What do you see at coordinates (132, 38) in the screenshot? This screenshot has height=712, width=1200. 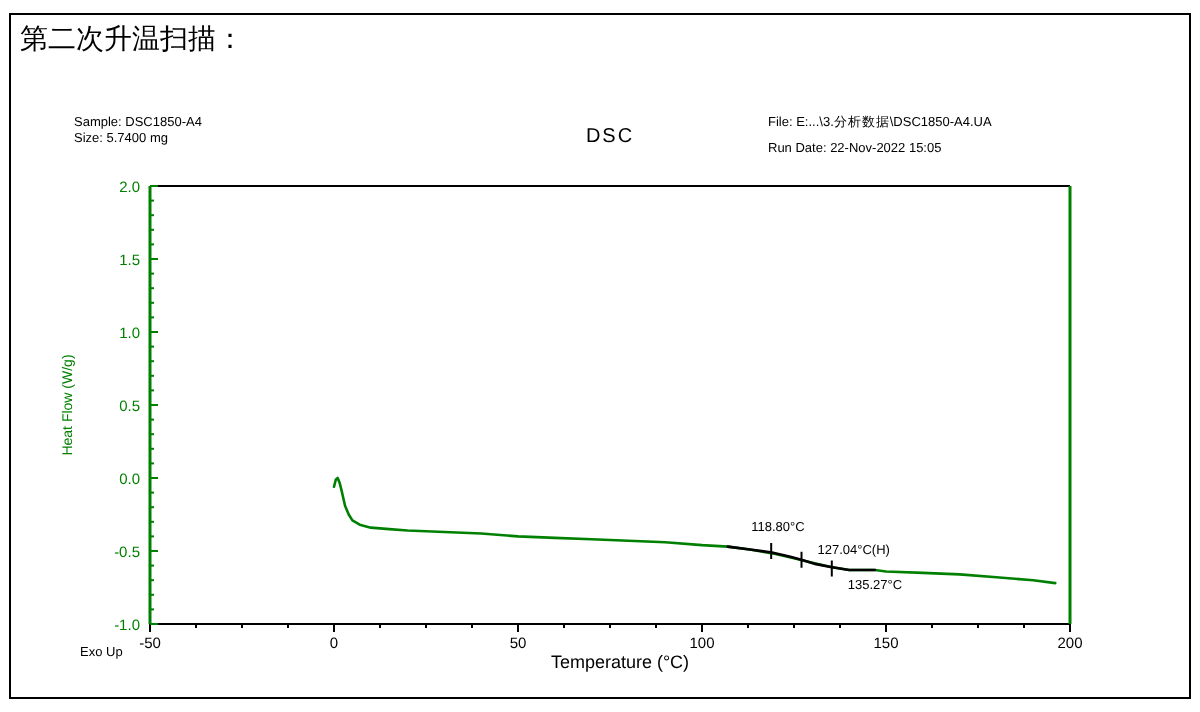 I see `text: 第二次升温扫描：` at bounding box center [132, 38].